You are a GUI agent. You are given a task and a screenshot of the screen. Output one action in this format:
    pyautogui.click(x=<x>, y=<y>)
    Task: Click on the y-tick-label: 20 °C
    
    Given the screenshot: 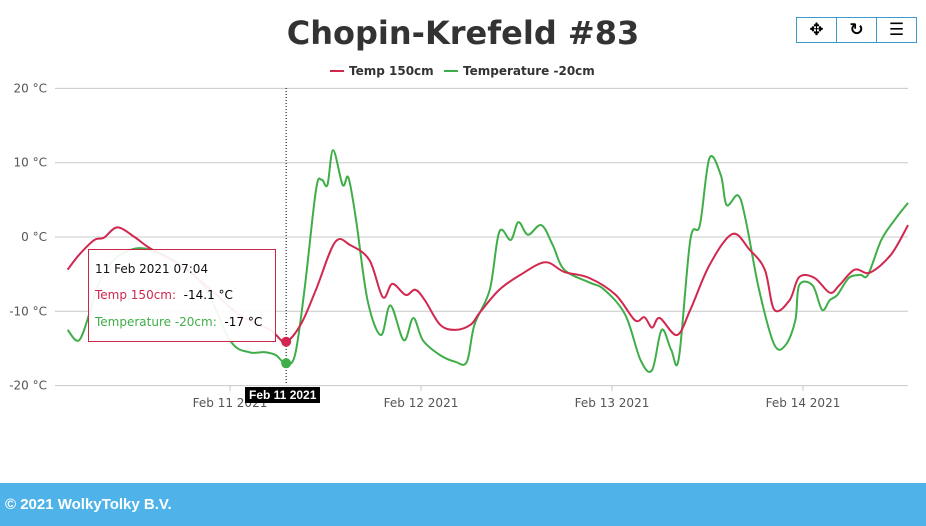 What is the action you would take?
    pyautogui.click(x=30, y=88)
    